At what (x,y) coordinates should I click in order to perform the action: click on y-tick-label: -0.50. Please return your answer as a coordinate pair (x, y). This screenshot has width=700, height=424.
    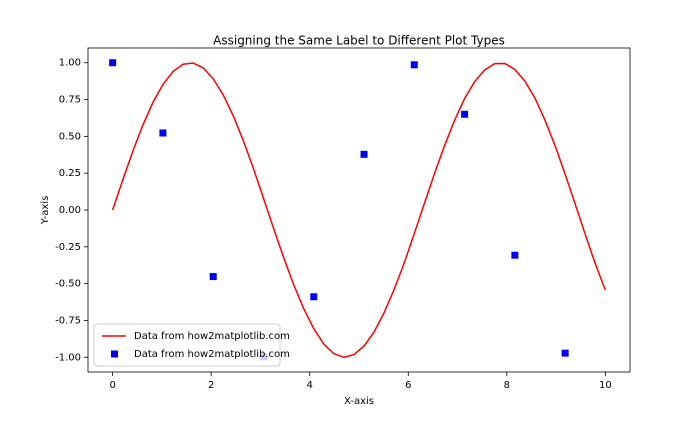
    Looking at the image, I should click on (68, 284).